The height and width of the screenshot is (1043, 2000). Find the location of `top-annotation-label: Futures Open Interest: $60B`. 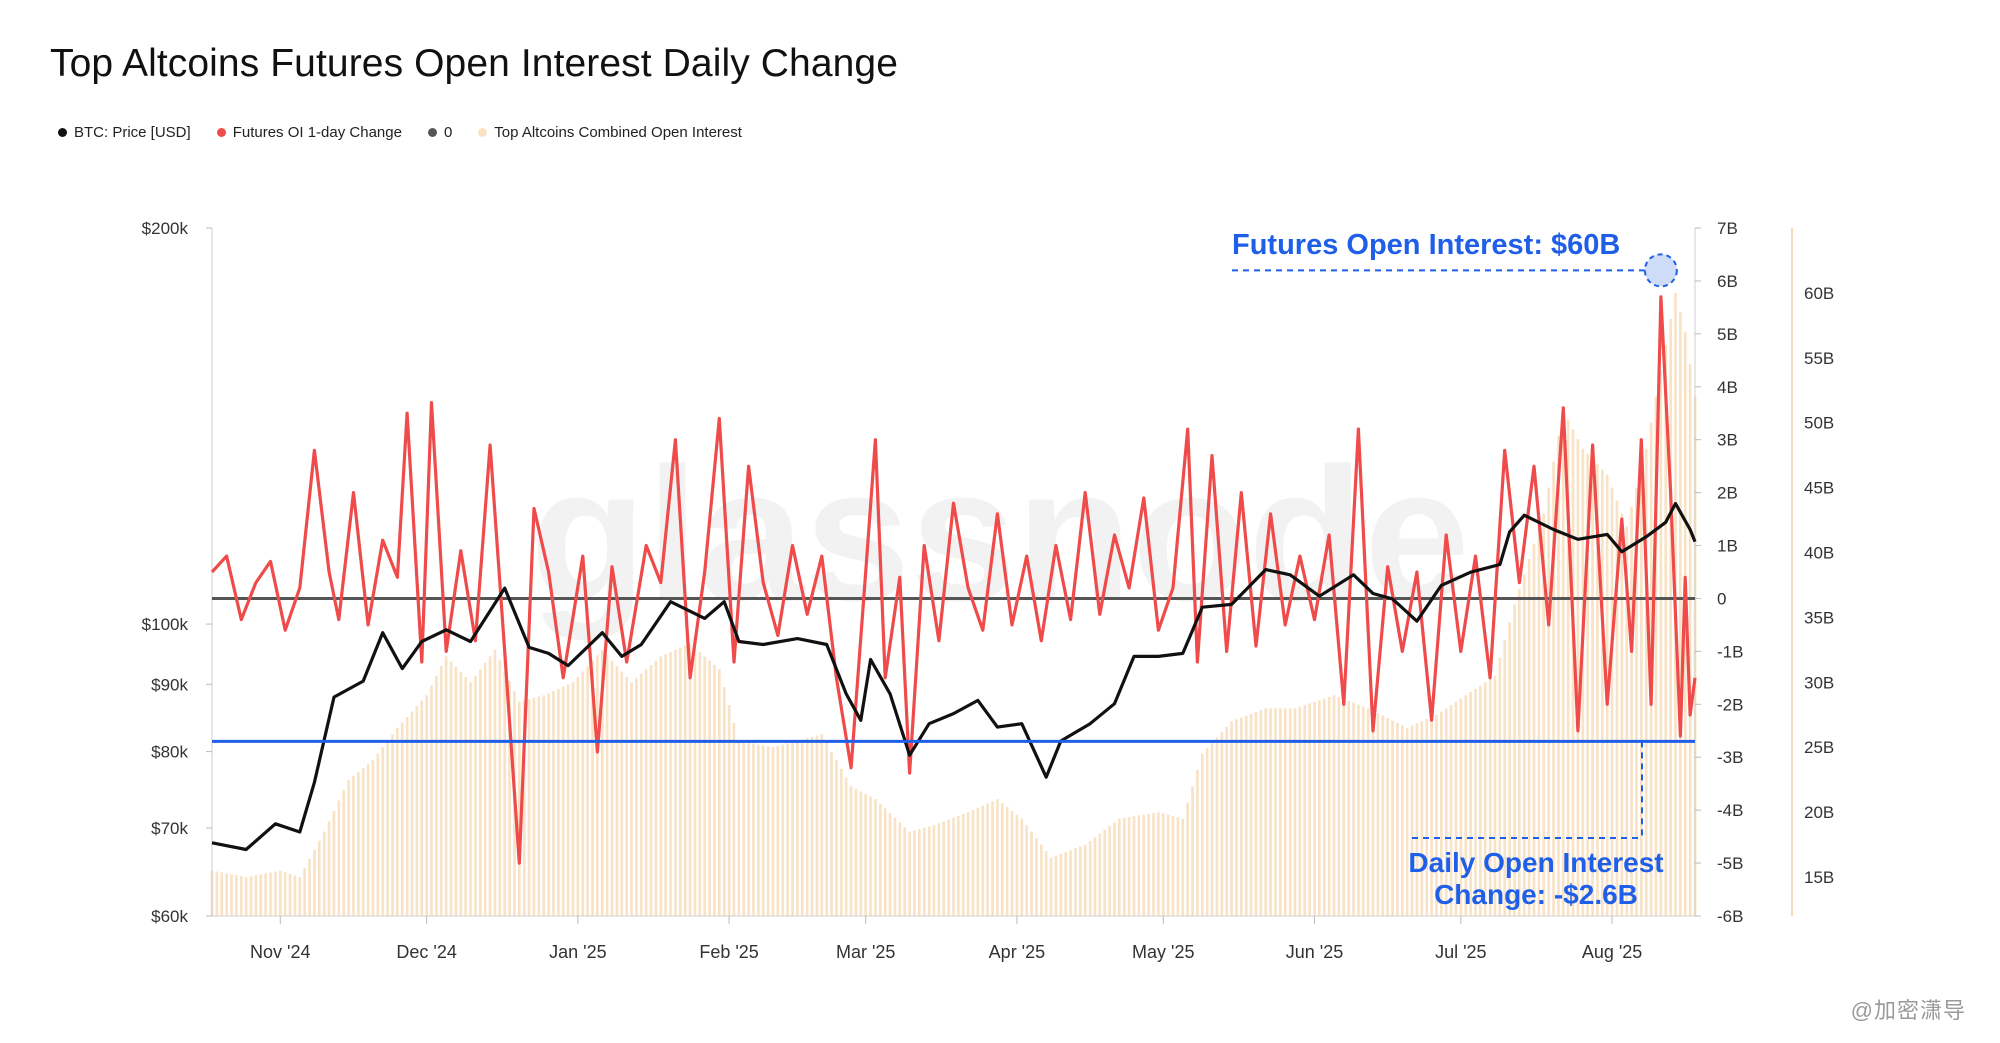

top-annotation-label: Futures Open Interest: $60B is located at coordinates (1426, 245).